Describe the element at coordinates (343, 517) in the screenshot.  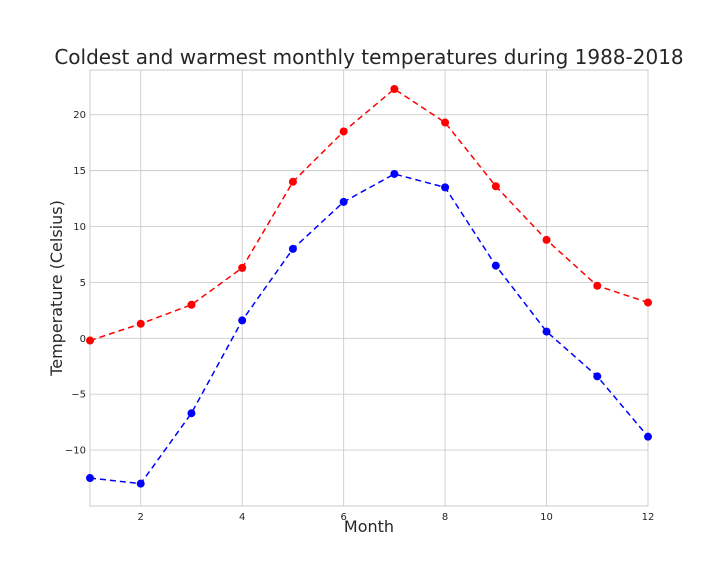
I see `x-tick-label: 6` at that location.